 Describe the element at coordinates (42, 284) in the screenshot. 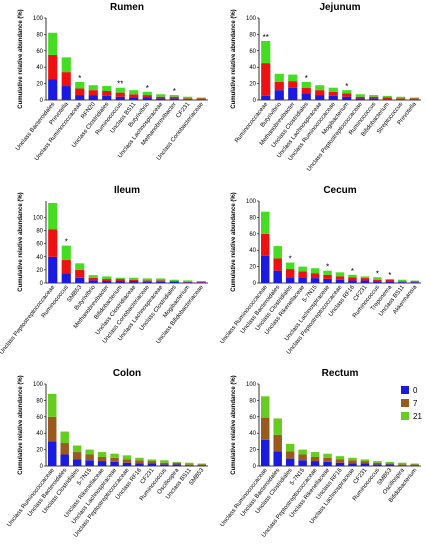

I see `y-tick-label: 0` at that location.